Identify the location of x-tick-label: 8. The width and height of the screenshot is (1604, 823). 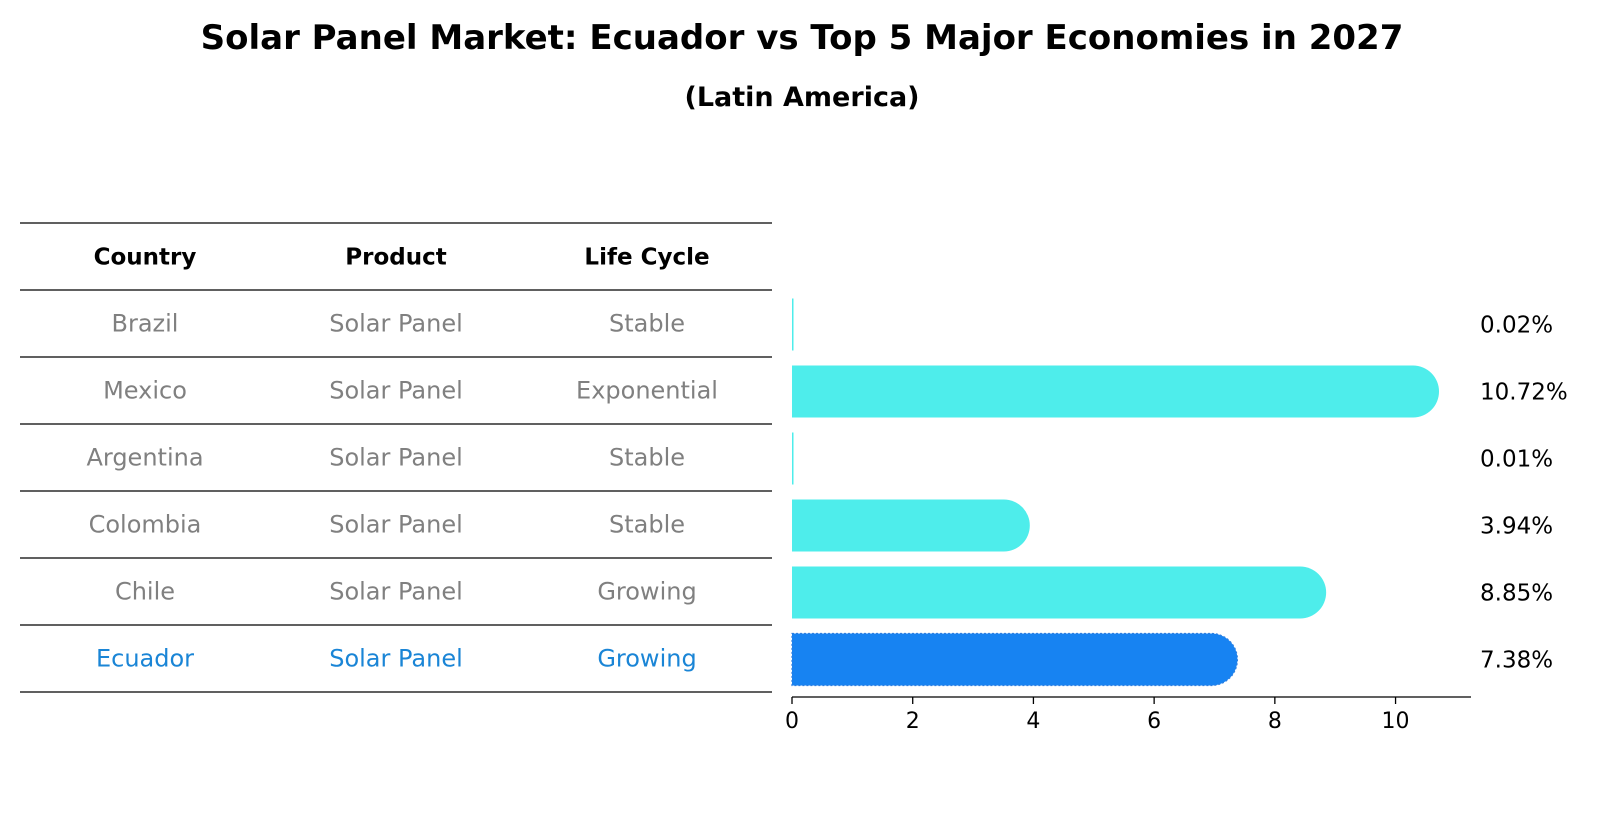
(1275, 721).